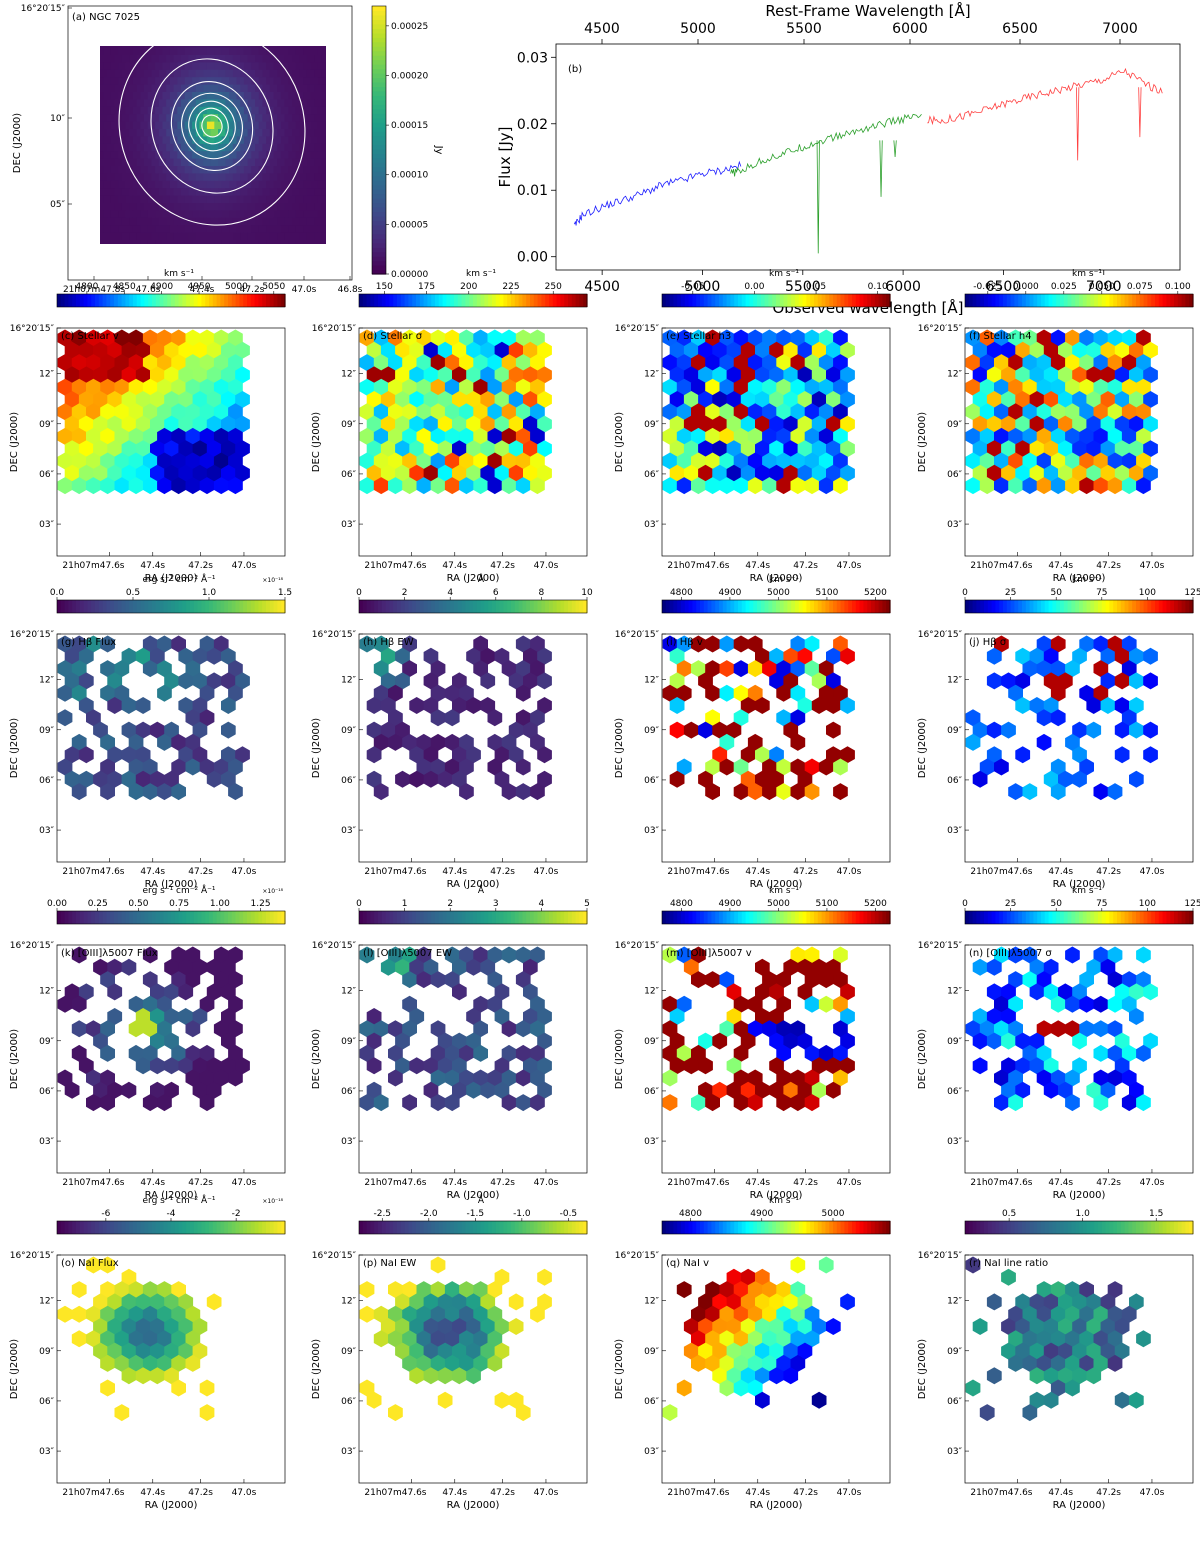 The height and width of the screenshot is (1564, 1200). I want to click on ra-tick-label: 47.2s, so click(1108, 566).